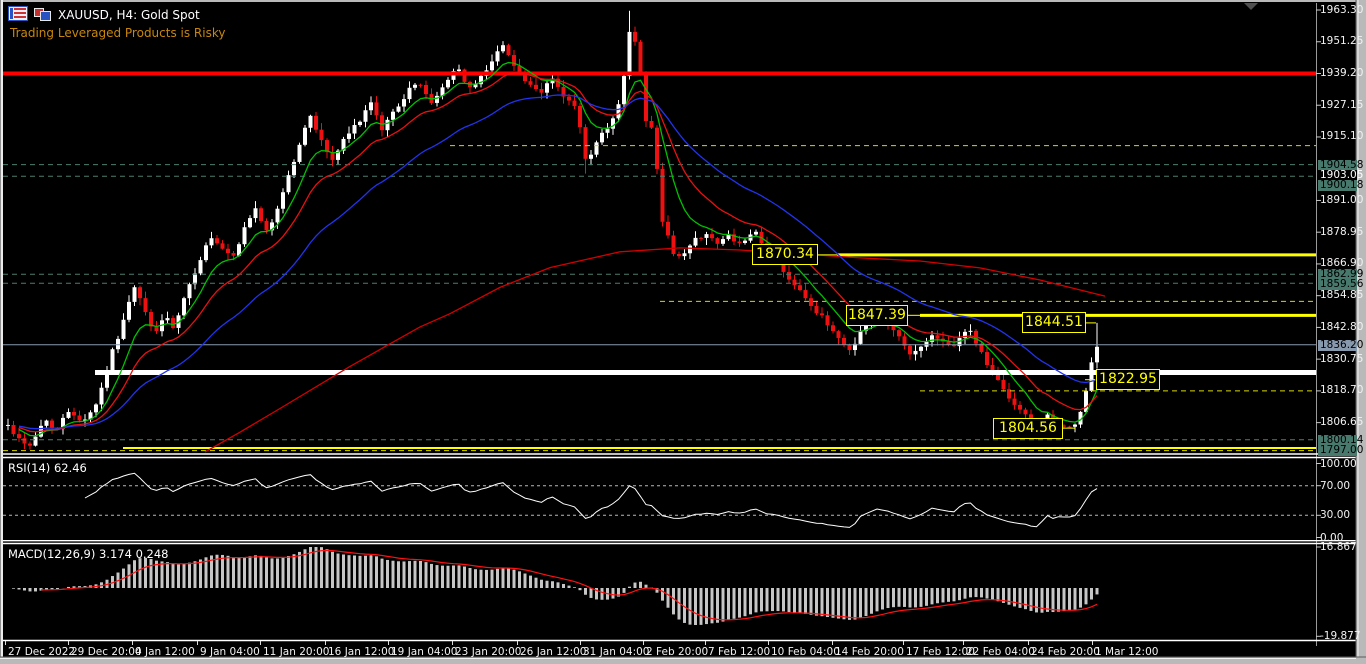 This screenshot has height=664, width=1366. I want to click on time-axis-label: 17 Feb 12:00, so click(940, 652).